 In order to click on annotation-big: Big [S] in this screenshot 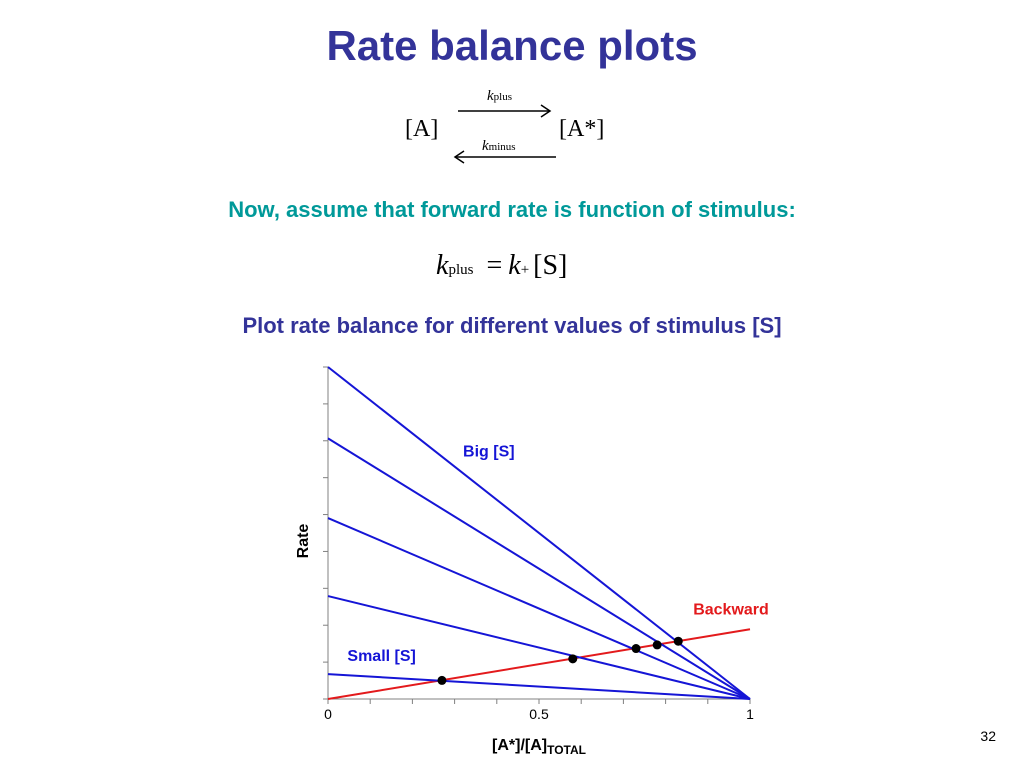, I will do `click(489, 452)`.